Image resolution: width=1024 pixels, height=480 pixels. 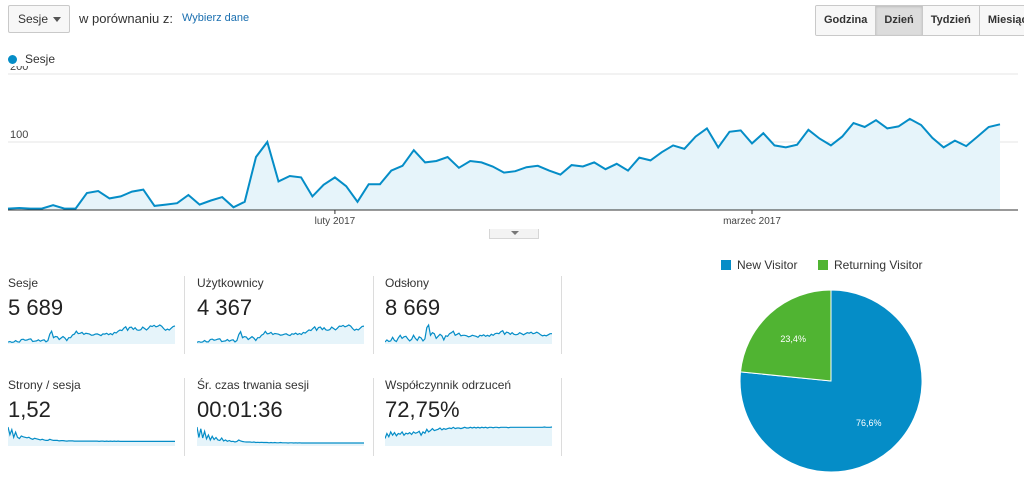 I want to click on pie-legend-returning: Returning Visitor, so click(x=870, y=265).